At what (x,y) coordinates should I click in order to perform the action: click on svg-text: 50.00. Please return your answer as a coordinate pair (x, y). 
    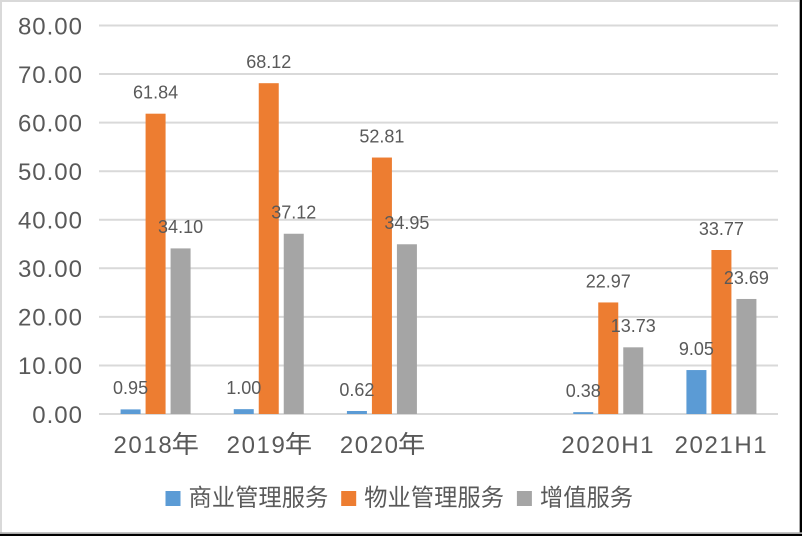
    Looking at the image, I should click on (50, 172).